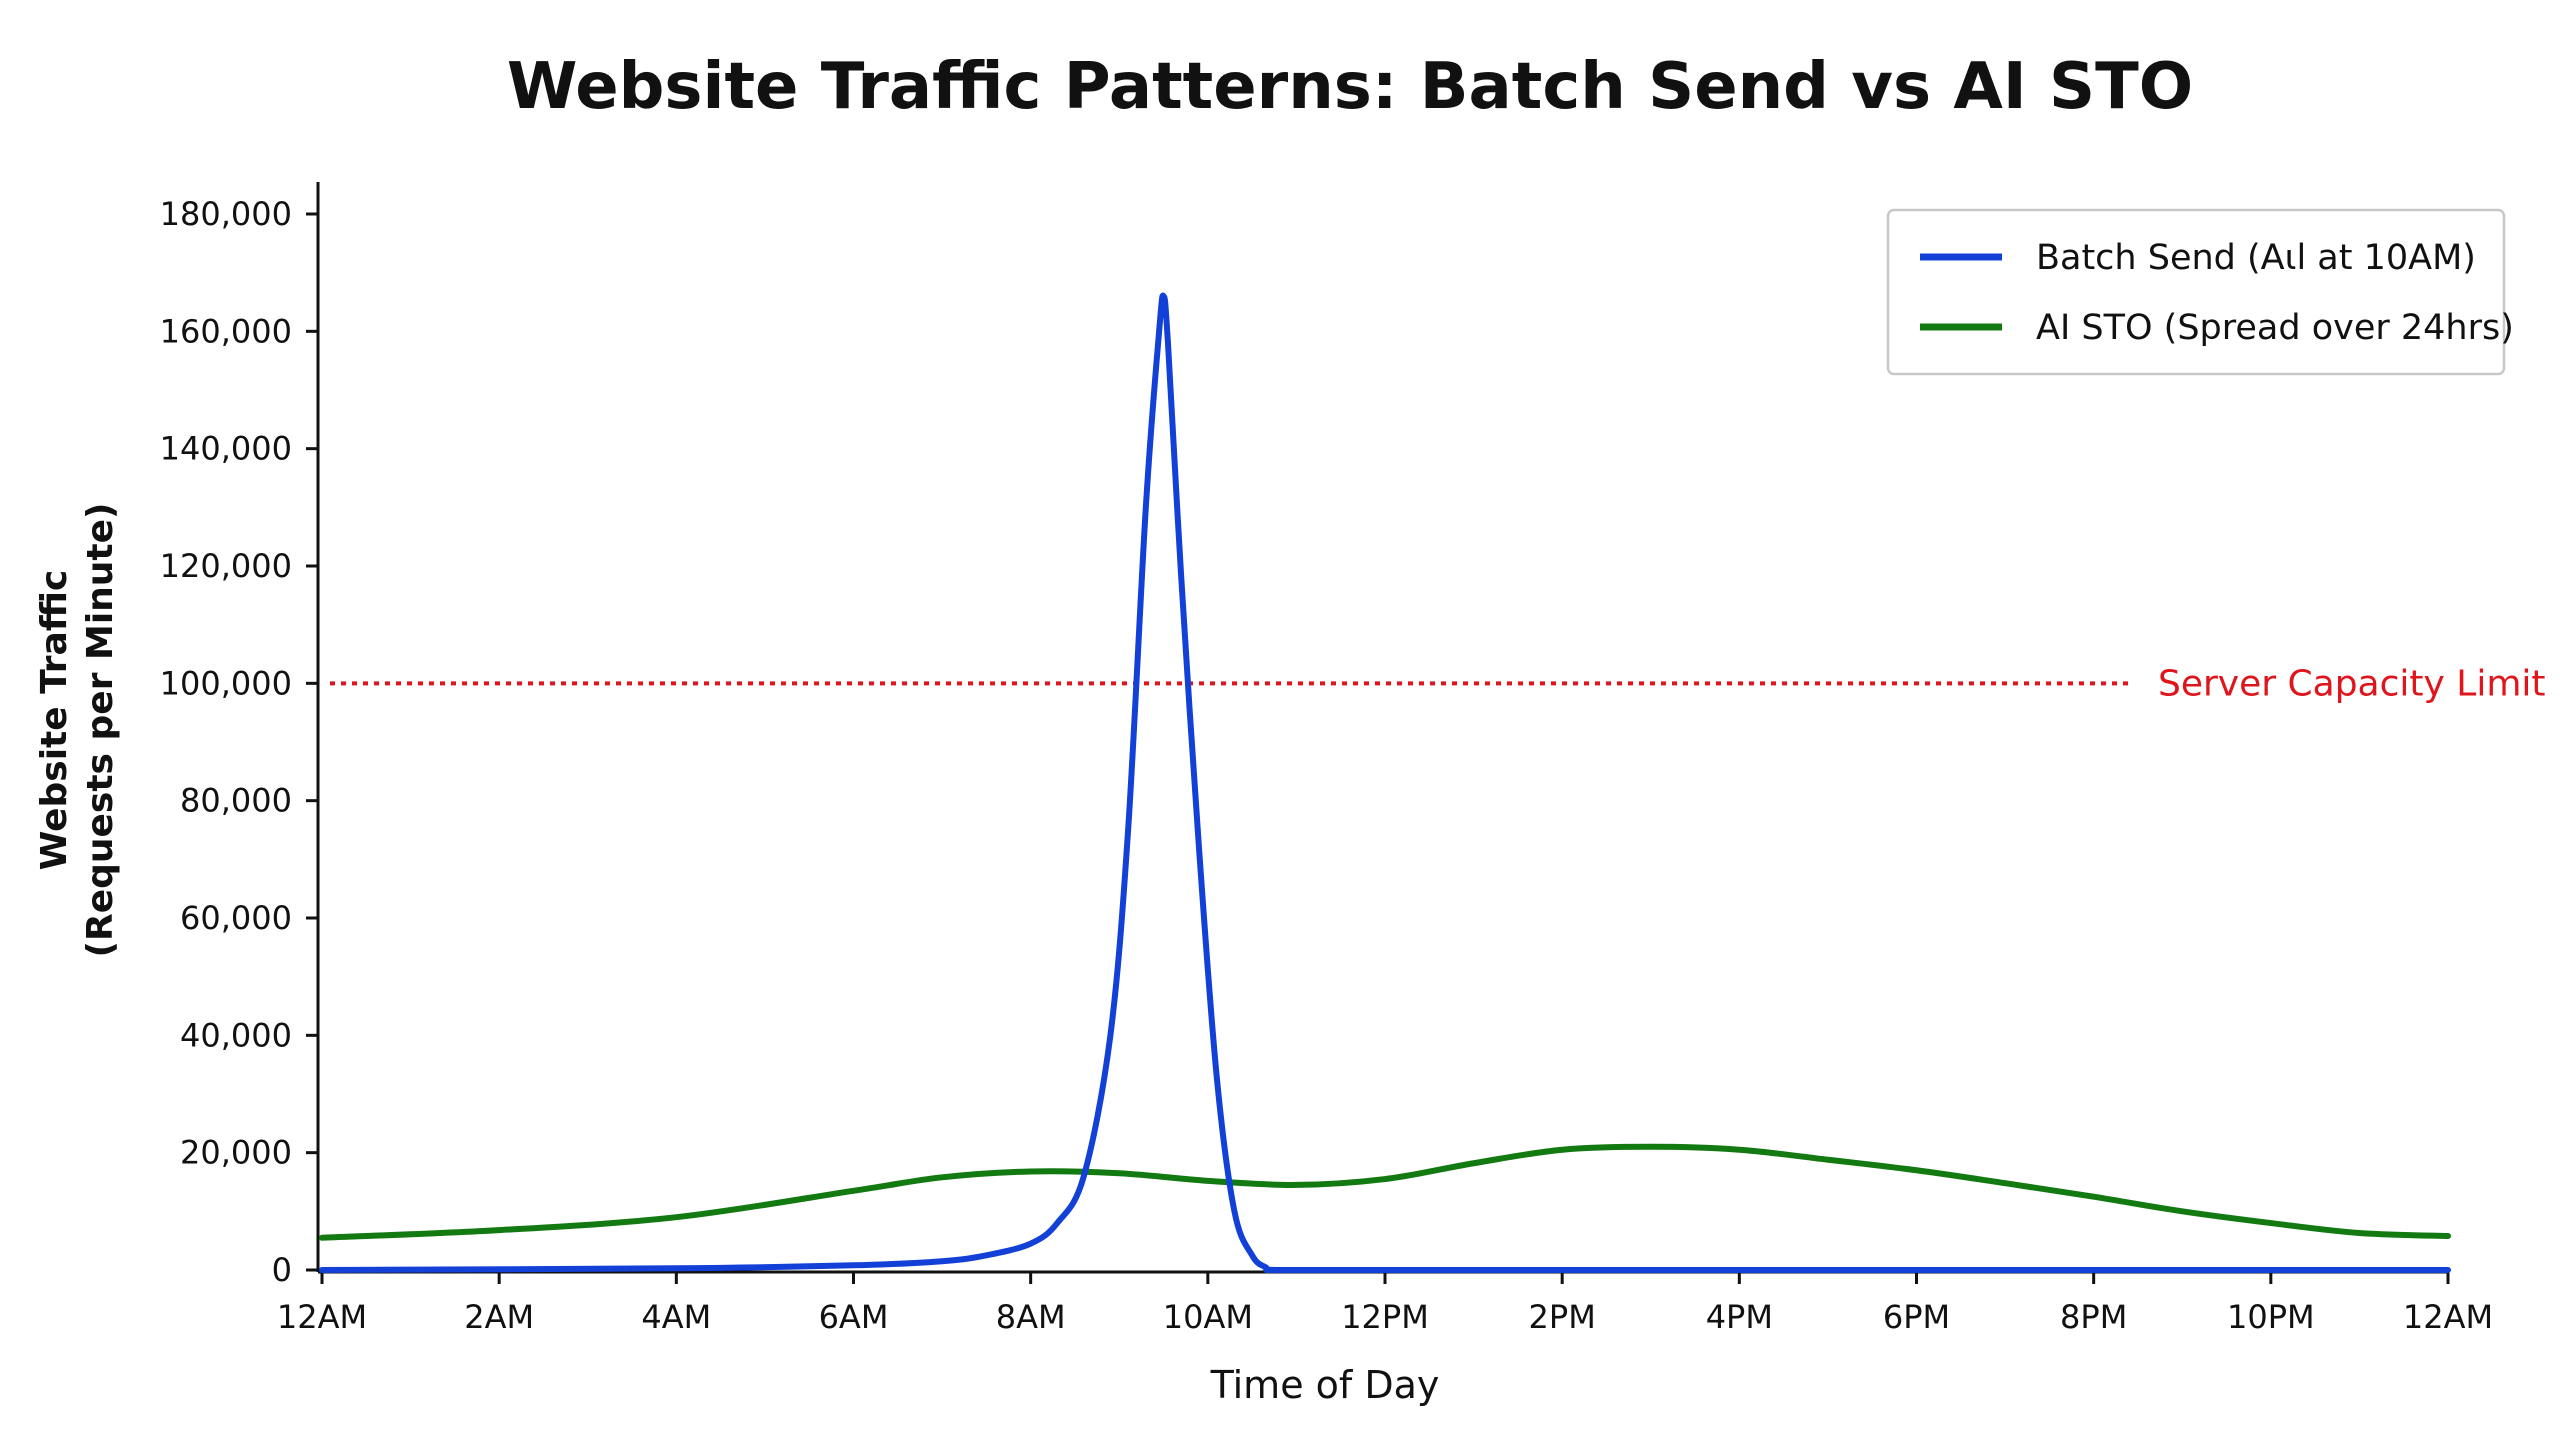  What do you see at coordinates (1325, 1385) in the screenshot?
I see `x-axis-label: Time of Day` at bounding box center [1325, 1385].